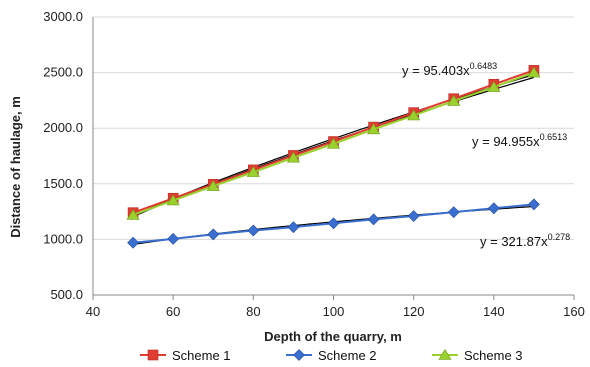 The image size is (590, 367). What do you see at coordinates (63, 72) in the screenshot?
I see `y-tick-label-4: 2500.0` at bounding box center [63, 72].